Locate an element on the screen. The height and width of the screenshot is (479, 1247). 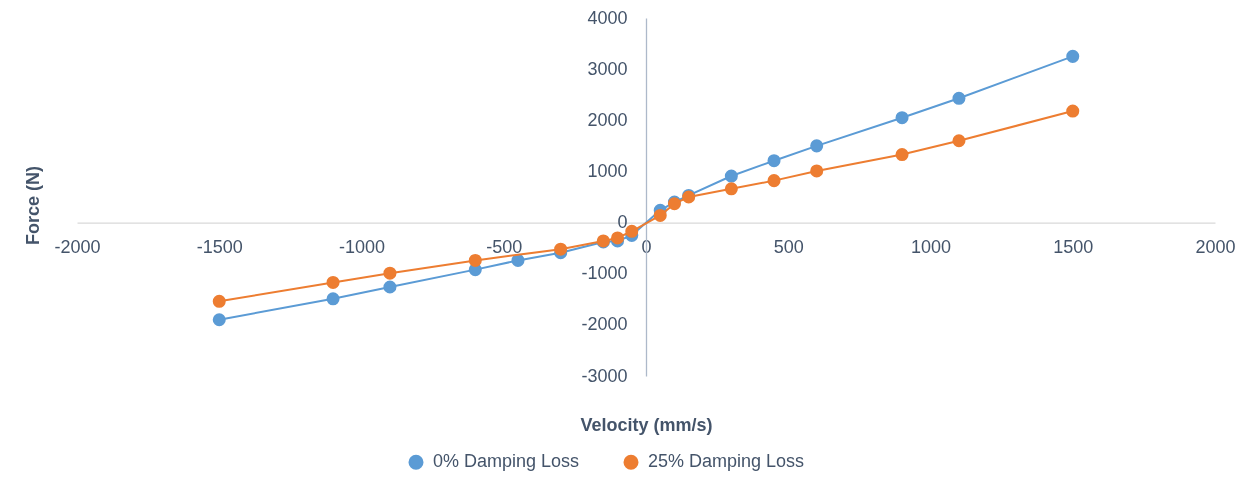
x-tick-label: 1500 is located at coordinates (1073, 247).